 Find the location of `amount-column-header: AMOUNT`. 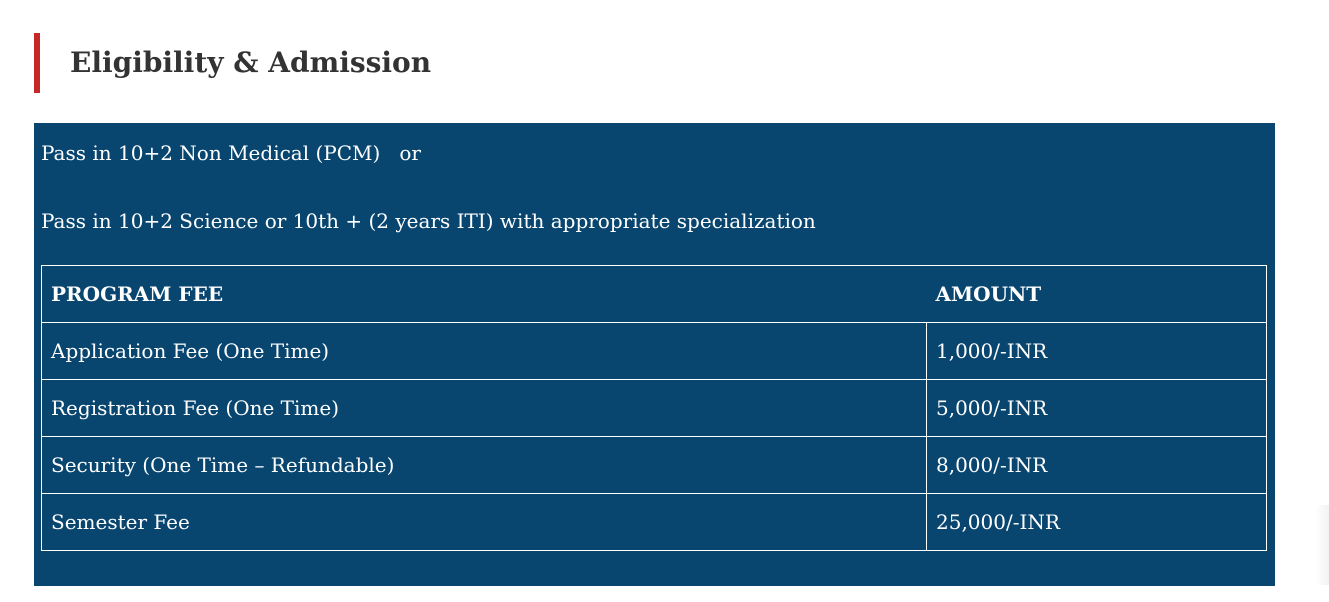

amount-column-header: AMOUNT is located at coordinates (1096, 294).